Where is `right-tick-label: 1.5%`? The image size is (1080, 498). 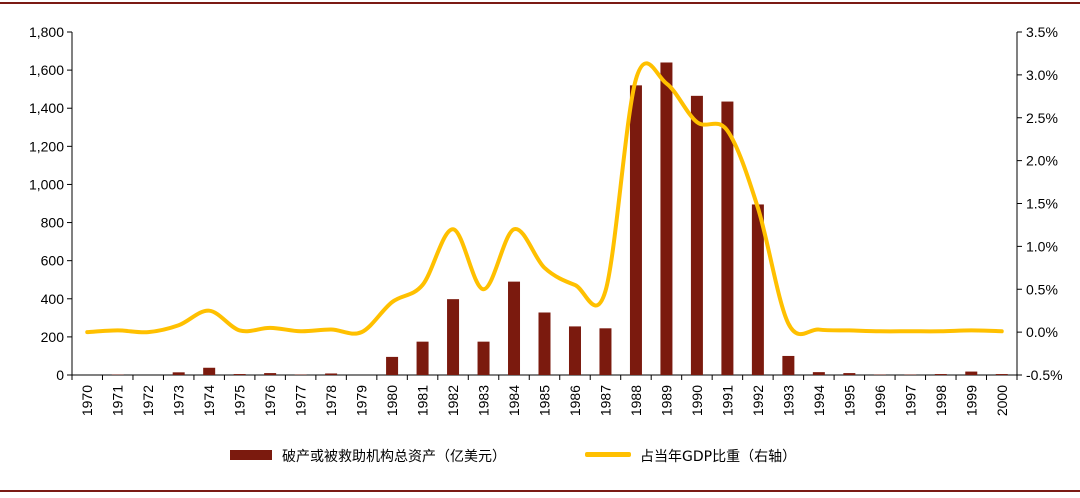
right-tick-label: 1.5% is located at coordinates (1042, 204).